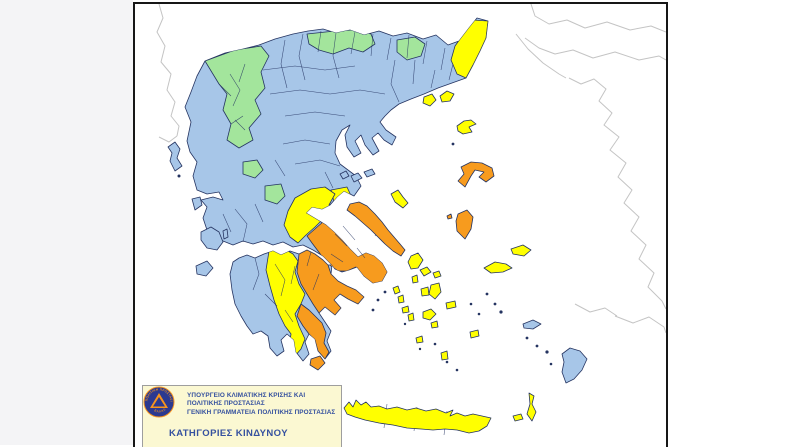 The width and height of the screenshot is (800, 447). What do you see at coordinates (521, 250) in the screenshot?
I see `island-samos` at bounding box center [521, 250].